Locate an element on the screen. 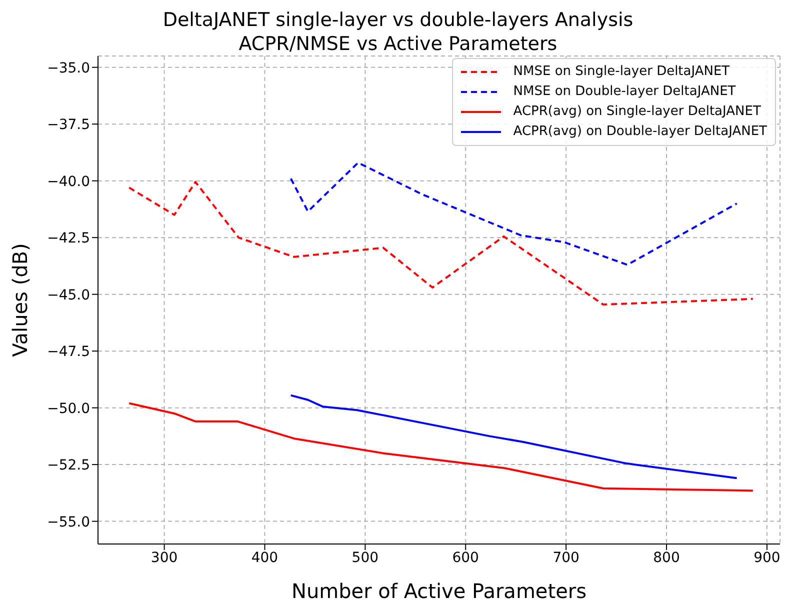 The image size is (796, 613). y-tick-label: −55.0 is located at coordinates (68, 522).